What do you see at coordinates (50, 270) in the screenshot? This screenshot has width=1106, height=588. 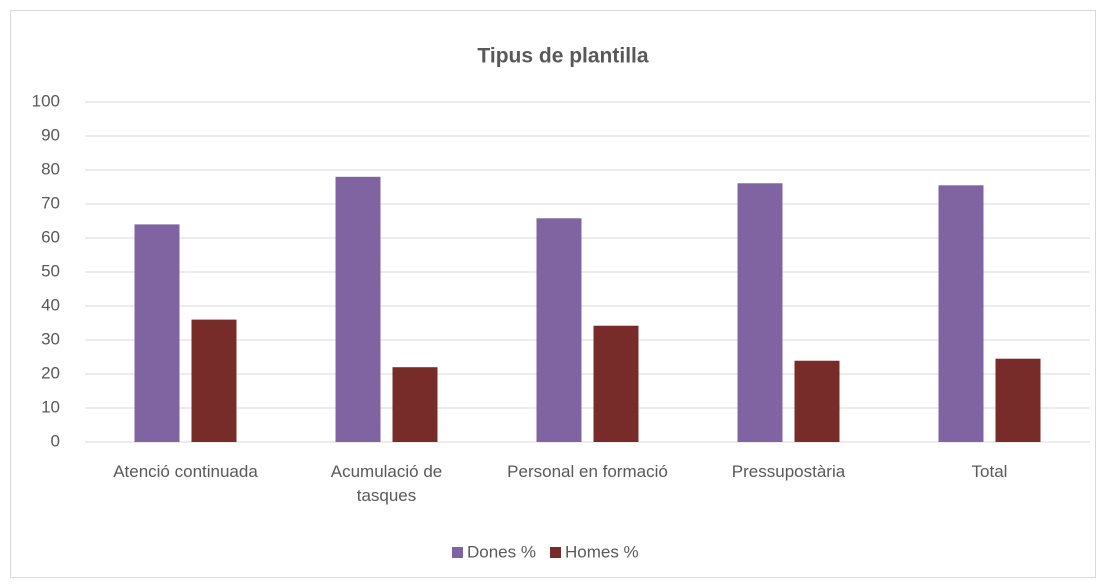 I see `y-tick-label: 50` at bounding box center [50, 270].